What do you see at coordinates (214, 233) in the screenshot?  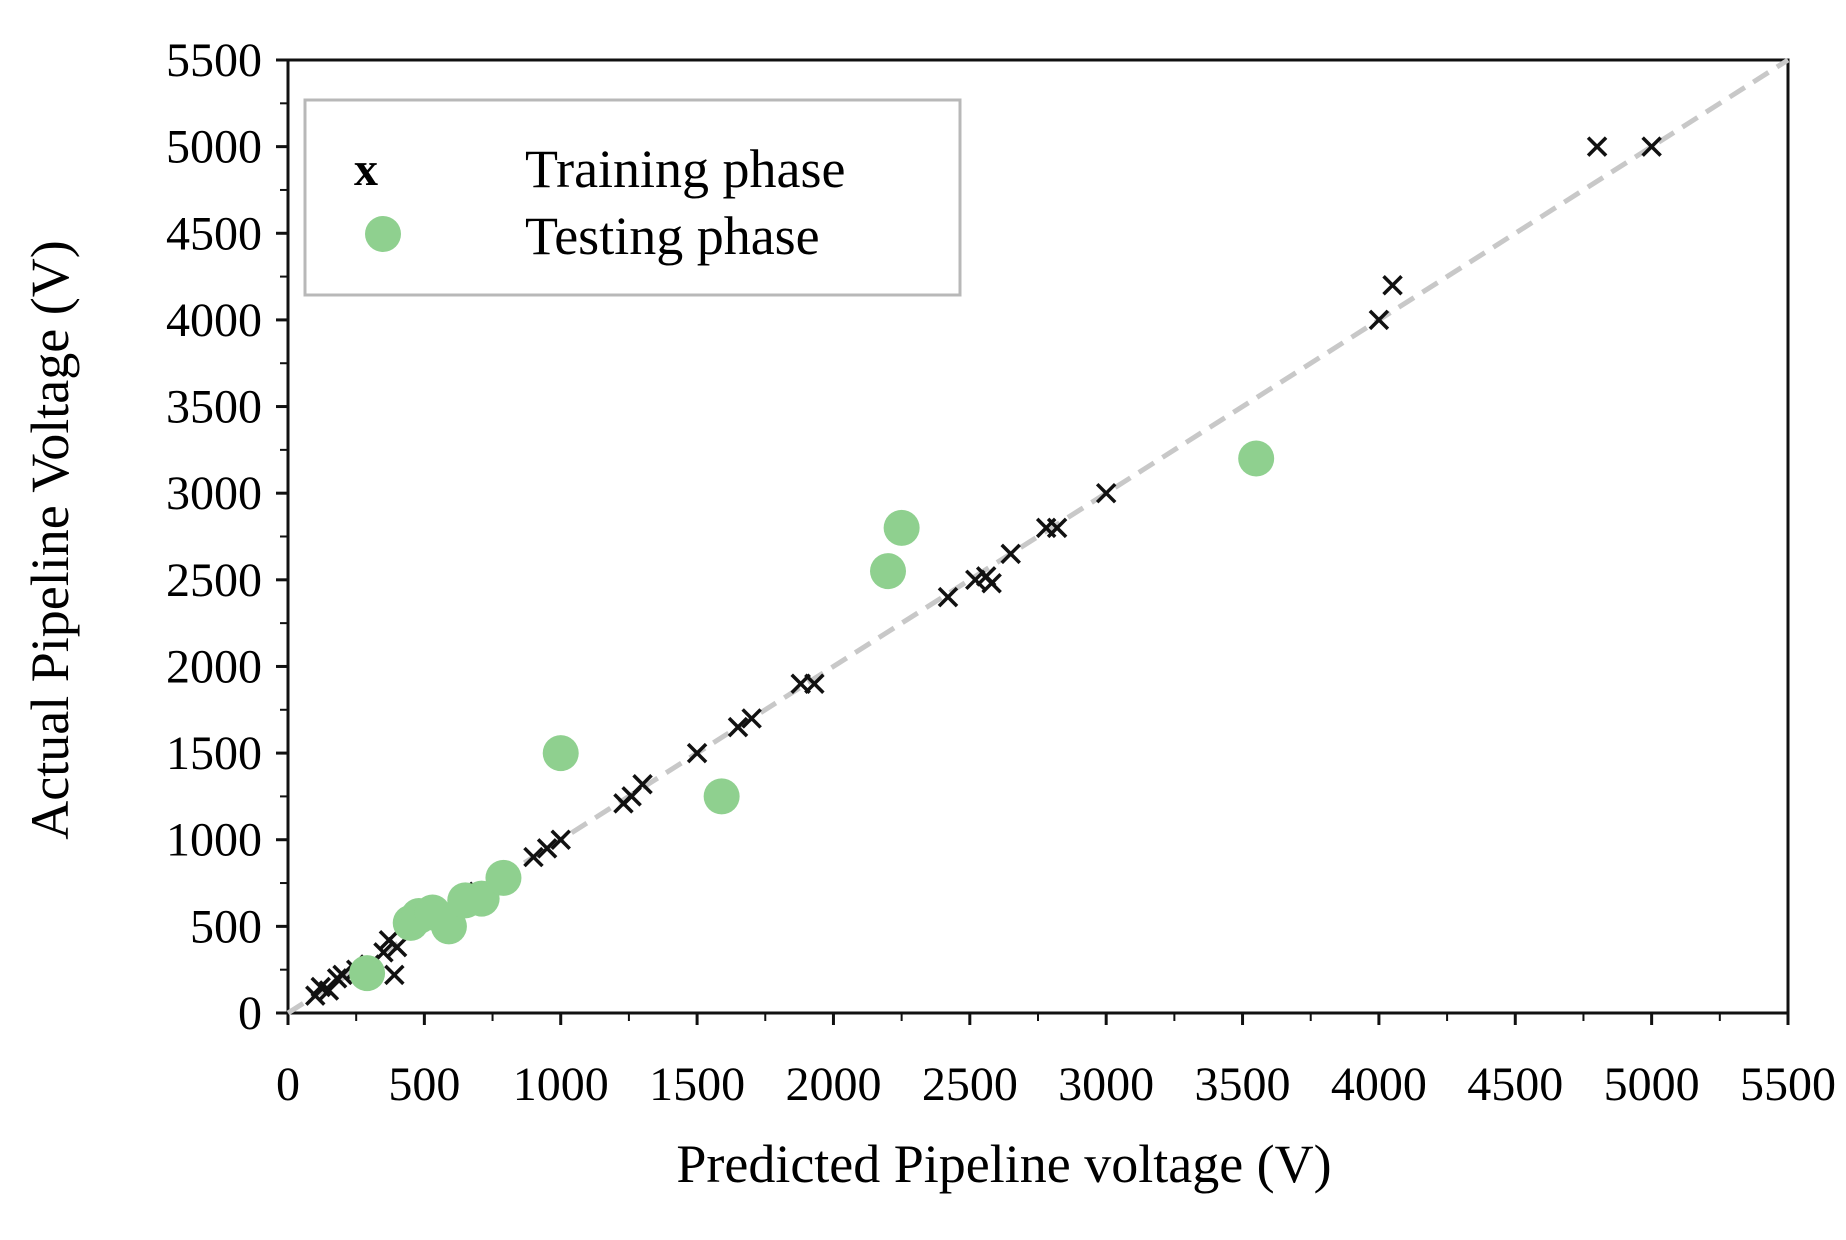 I see `y-tick-label: 4500` at bounding box center [214, 233].